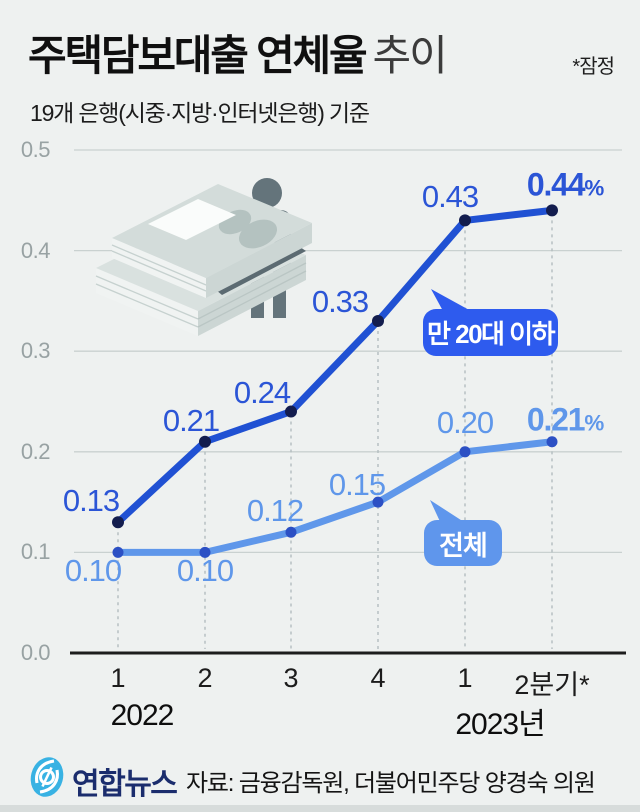  What do you see at coordinates (409, 55) in the screenshot?
I see `title-suffix: 추이` at bounding box center [409, 55].